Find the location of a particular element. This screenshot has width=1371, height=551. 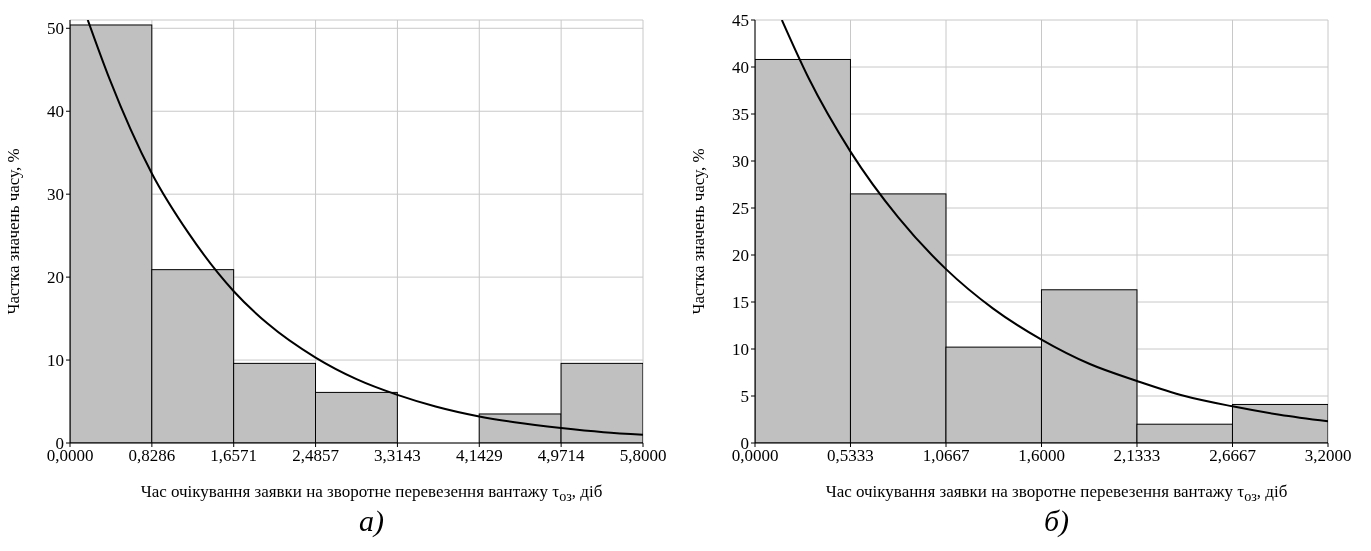

y-tick-label: 5 is located at coordinates (744, 397).